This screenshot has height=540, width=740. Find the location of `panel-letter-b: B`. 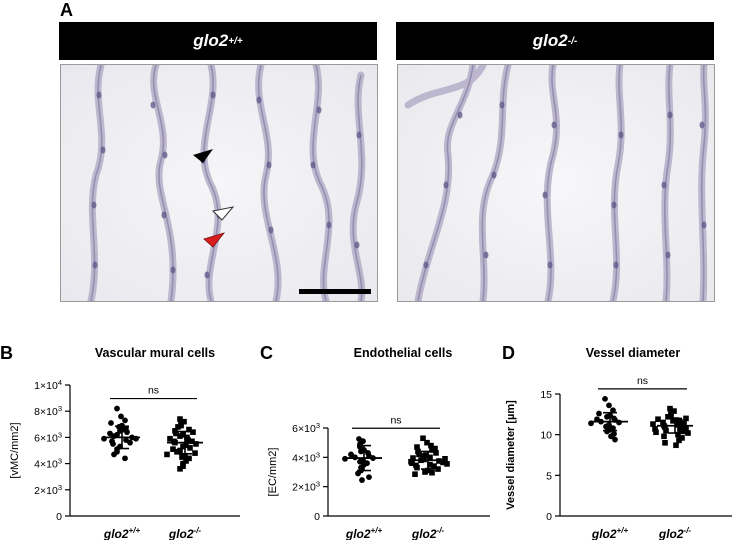

panel-letter-b: B is located at coordinates (6, 353).